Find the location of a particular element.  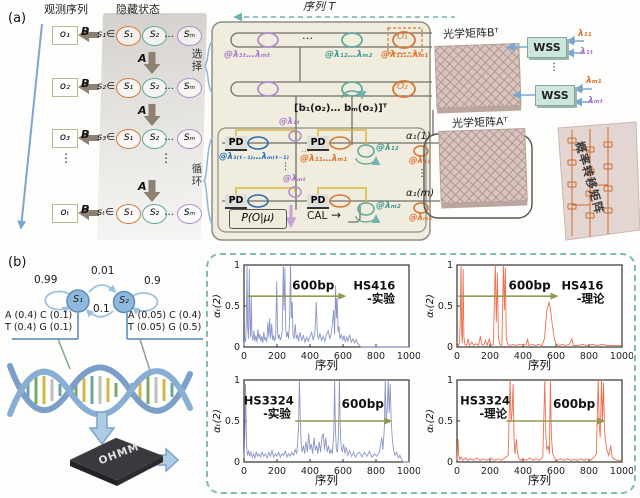

s2-emission-line2: T (0.05) G (0.5) is located at coordinates (165, 327).